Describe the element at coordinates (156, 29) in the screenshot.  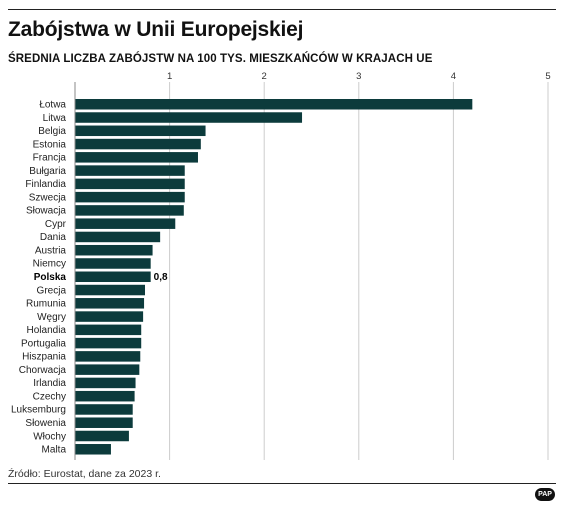
I see `chart-title: Zabójstwa w Unii Europejskiej` at that location.